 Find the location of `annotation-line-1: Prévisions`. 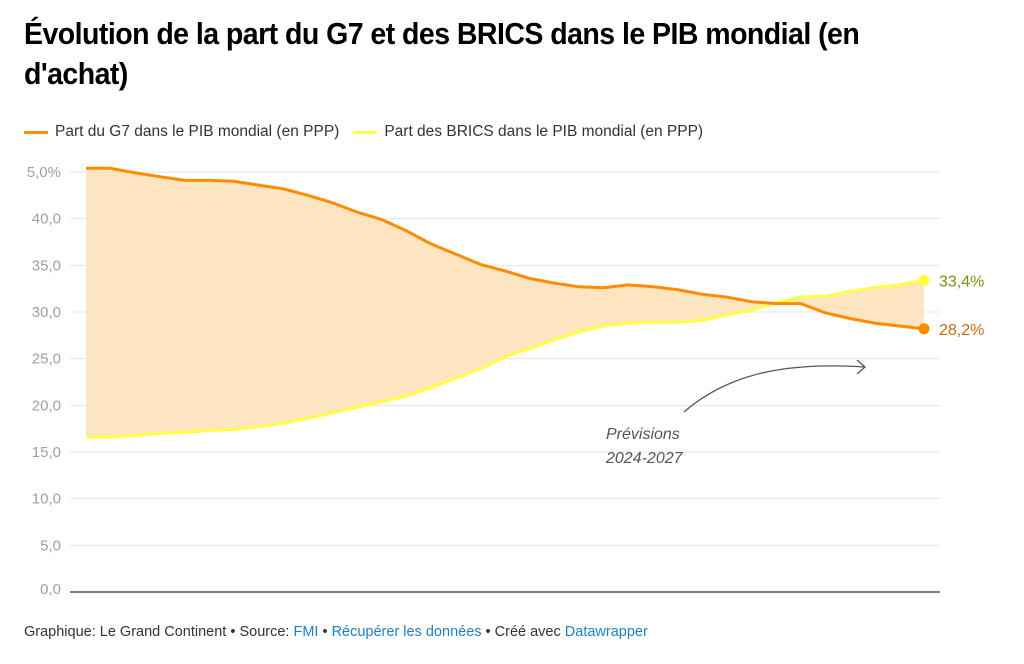

annotation-line-1: Prévisions is located at coordinates (643, 434).